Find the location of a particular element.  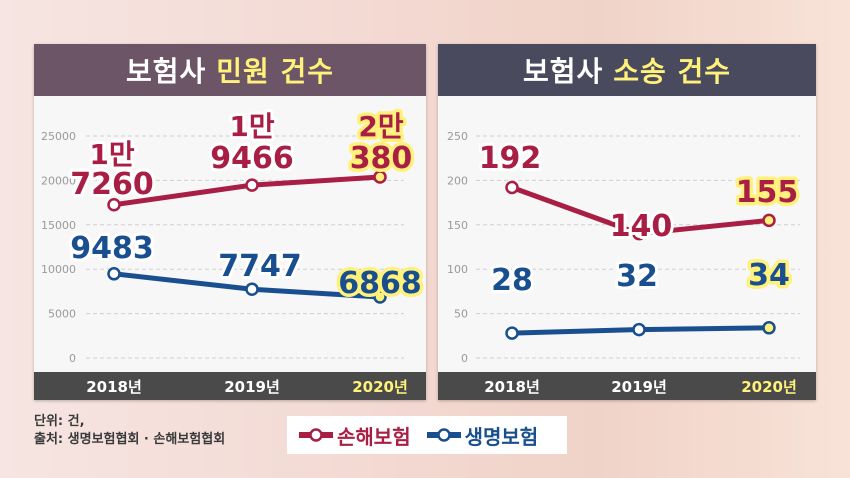

lawsuits-chart-title: 보험사 소송 건수 is located at coordinates (627, 70).